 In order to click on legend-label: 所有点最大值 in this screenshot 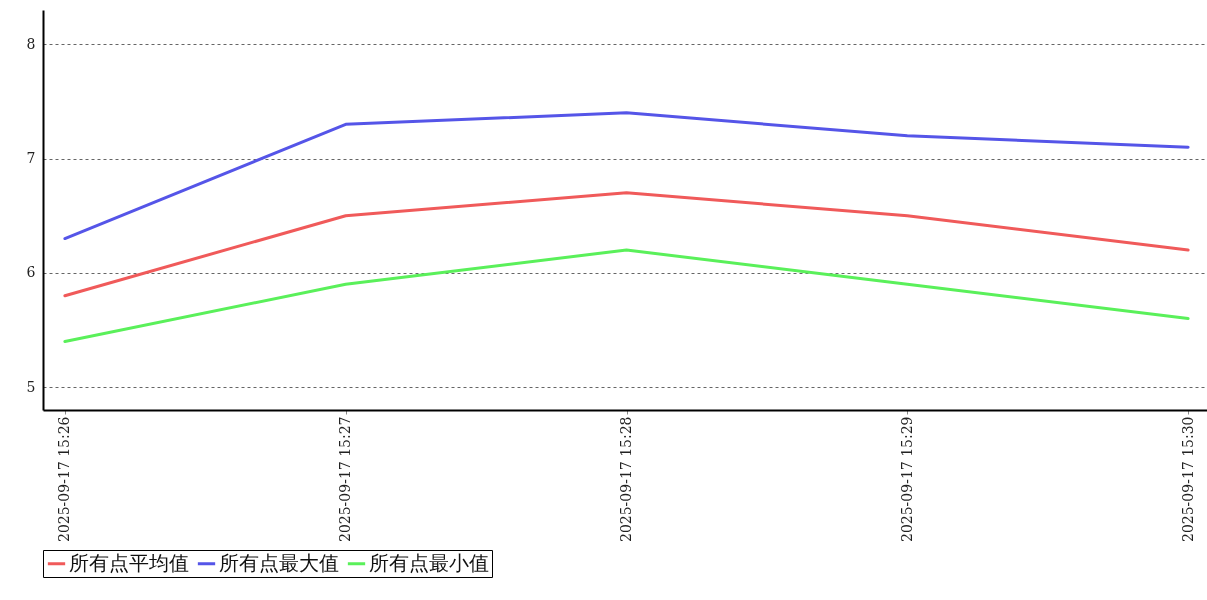, I will do `click(279, 562)`.